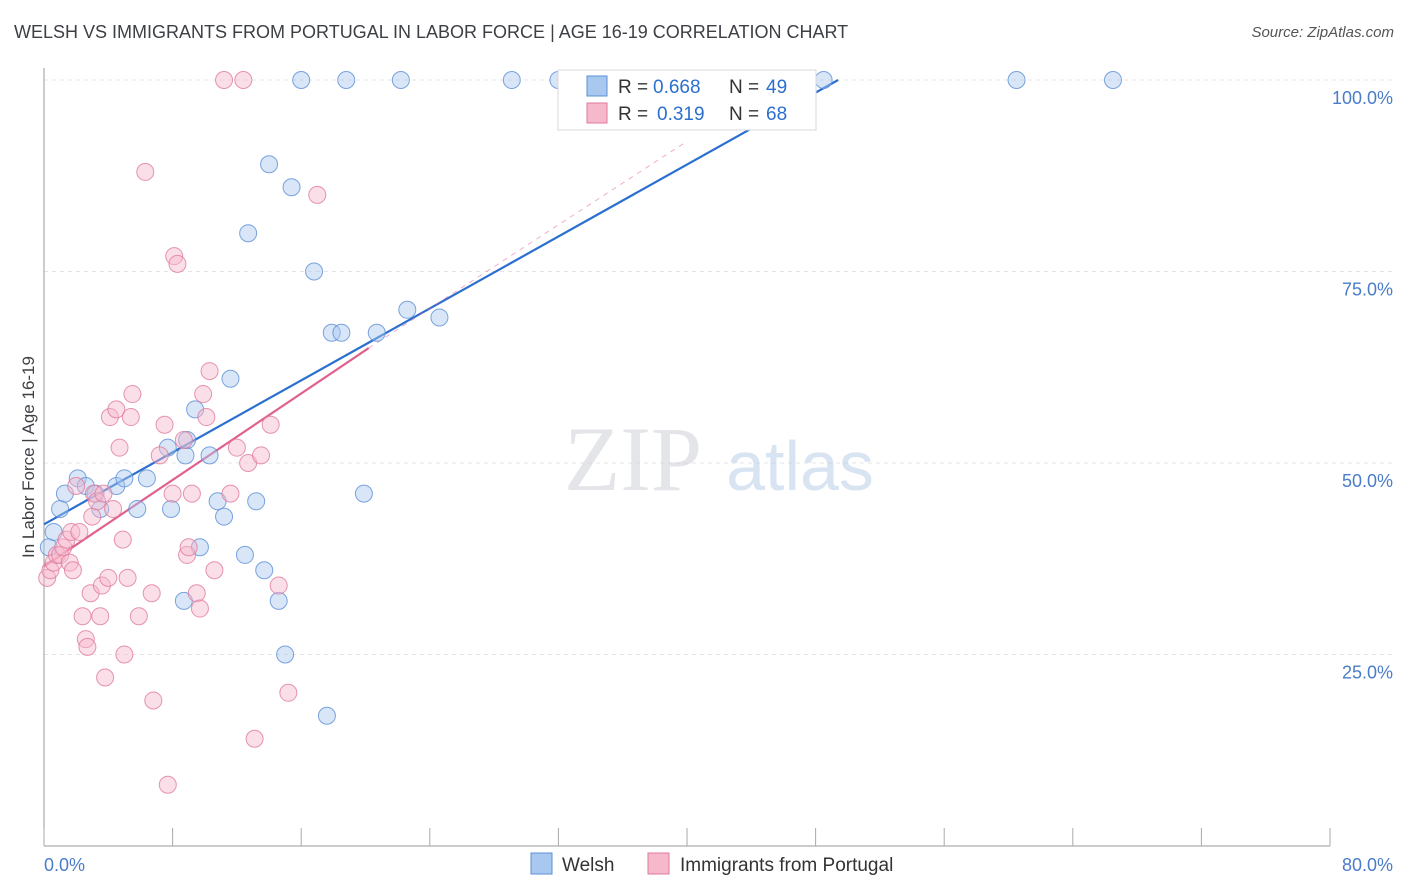  Describe the element at coordinates (776, 87) in the screenshot. I see `stats-welsh-n-value: 49` at that location.